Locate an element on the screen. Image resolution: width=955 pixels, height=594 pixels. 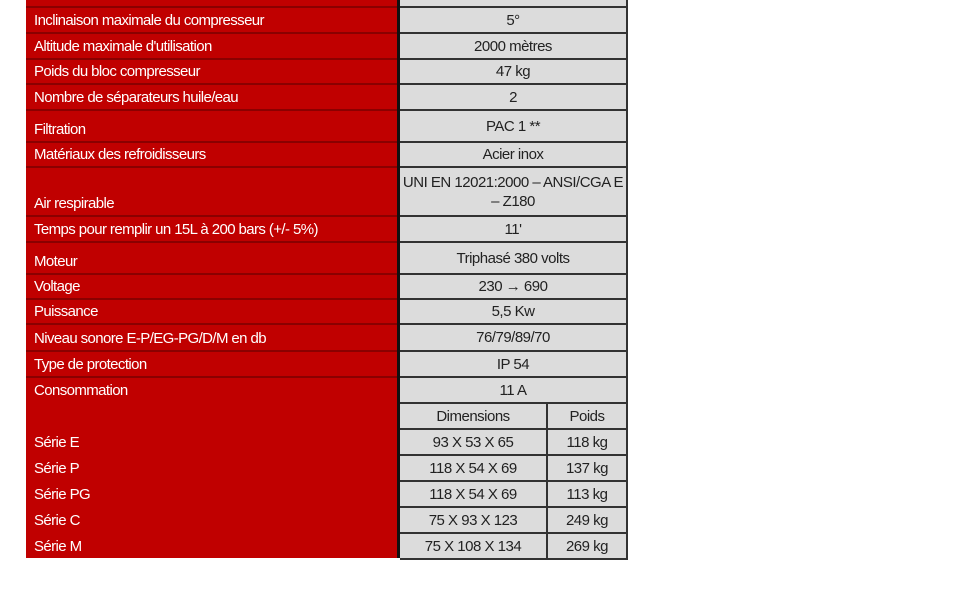
table-bottom-border is located at coordinates (514, 559).